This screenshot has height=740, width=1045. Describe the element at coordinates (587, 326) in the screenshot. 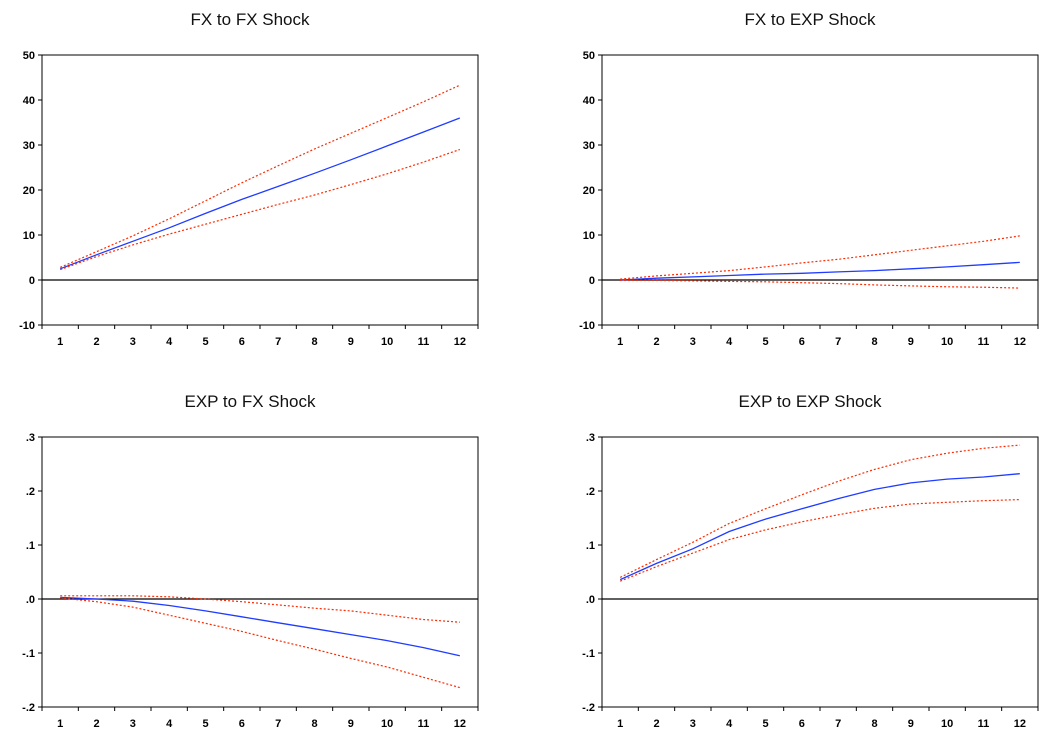

I see `y-tick-label: -10` at that location.